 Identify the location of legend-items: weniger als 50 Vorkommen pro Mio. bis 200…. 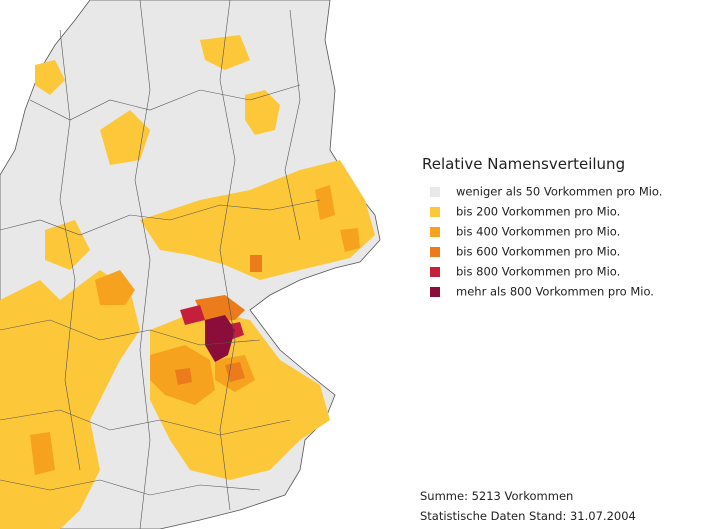
(546, 242).